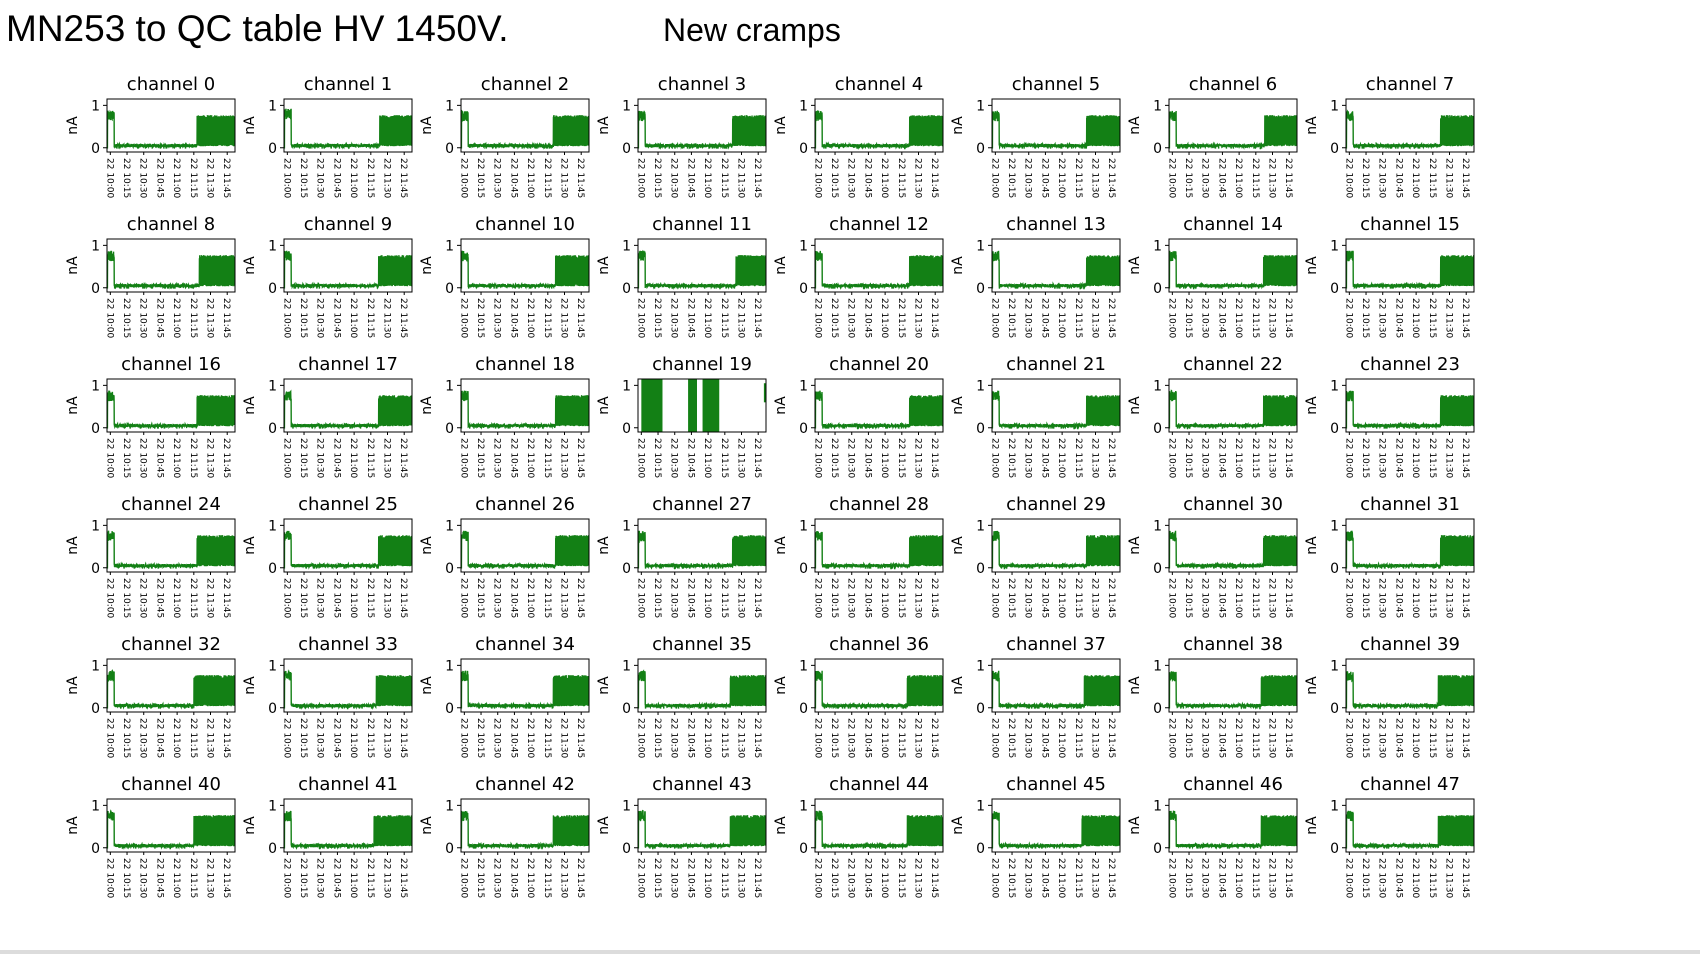  Describe the element at coordinates (1410, 224) in the screenshot. I see `panel-title: channel 15` at that location.